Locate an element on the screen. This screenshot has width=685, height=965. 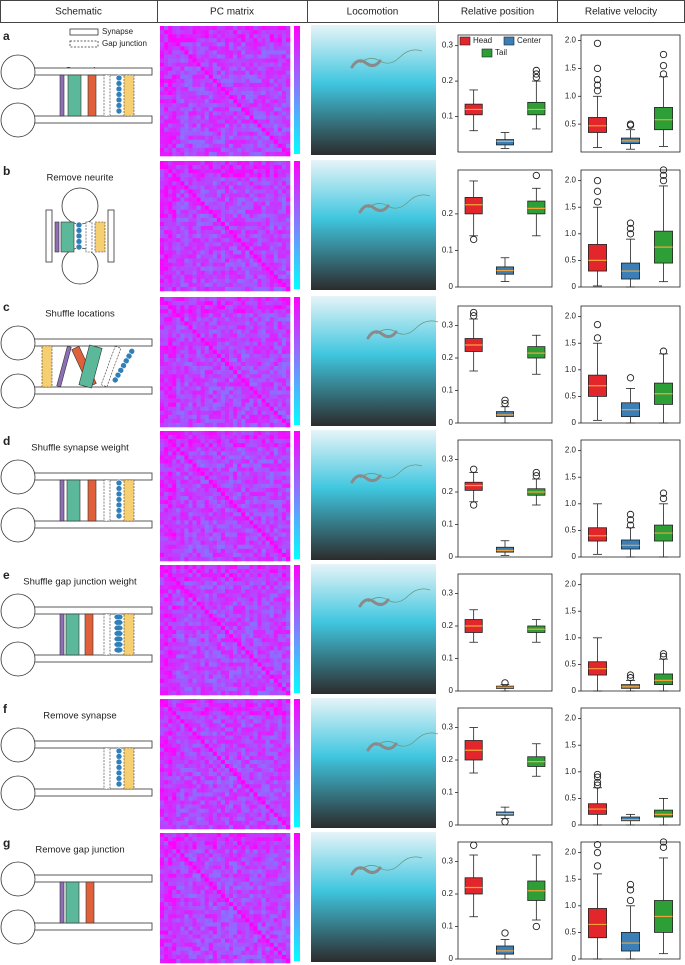
panel-letter: e is located at coordinates (6, 575).